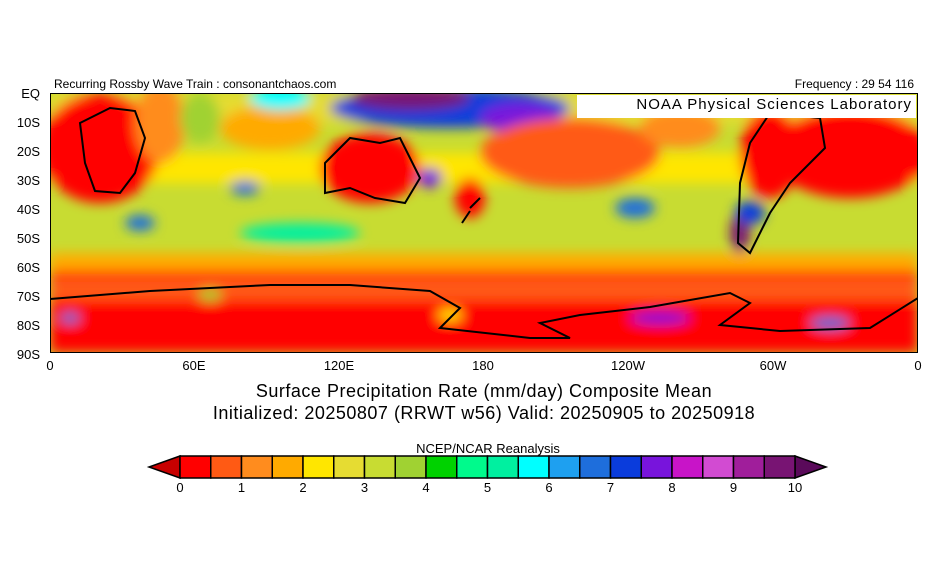 Image resolution: width=930 pixels, height=580 pixels. What do you see at coordinates (733, 487) in the screenshot?
I see `colorbar-tick-label: 9` at bounding box center [733, 487].